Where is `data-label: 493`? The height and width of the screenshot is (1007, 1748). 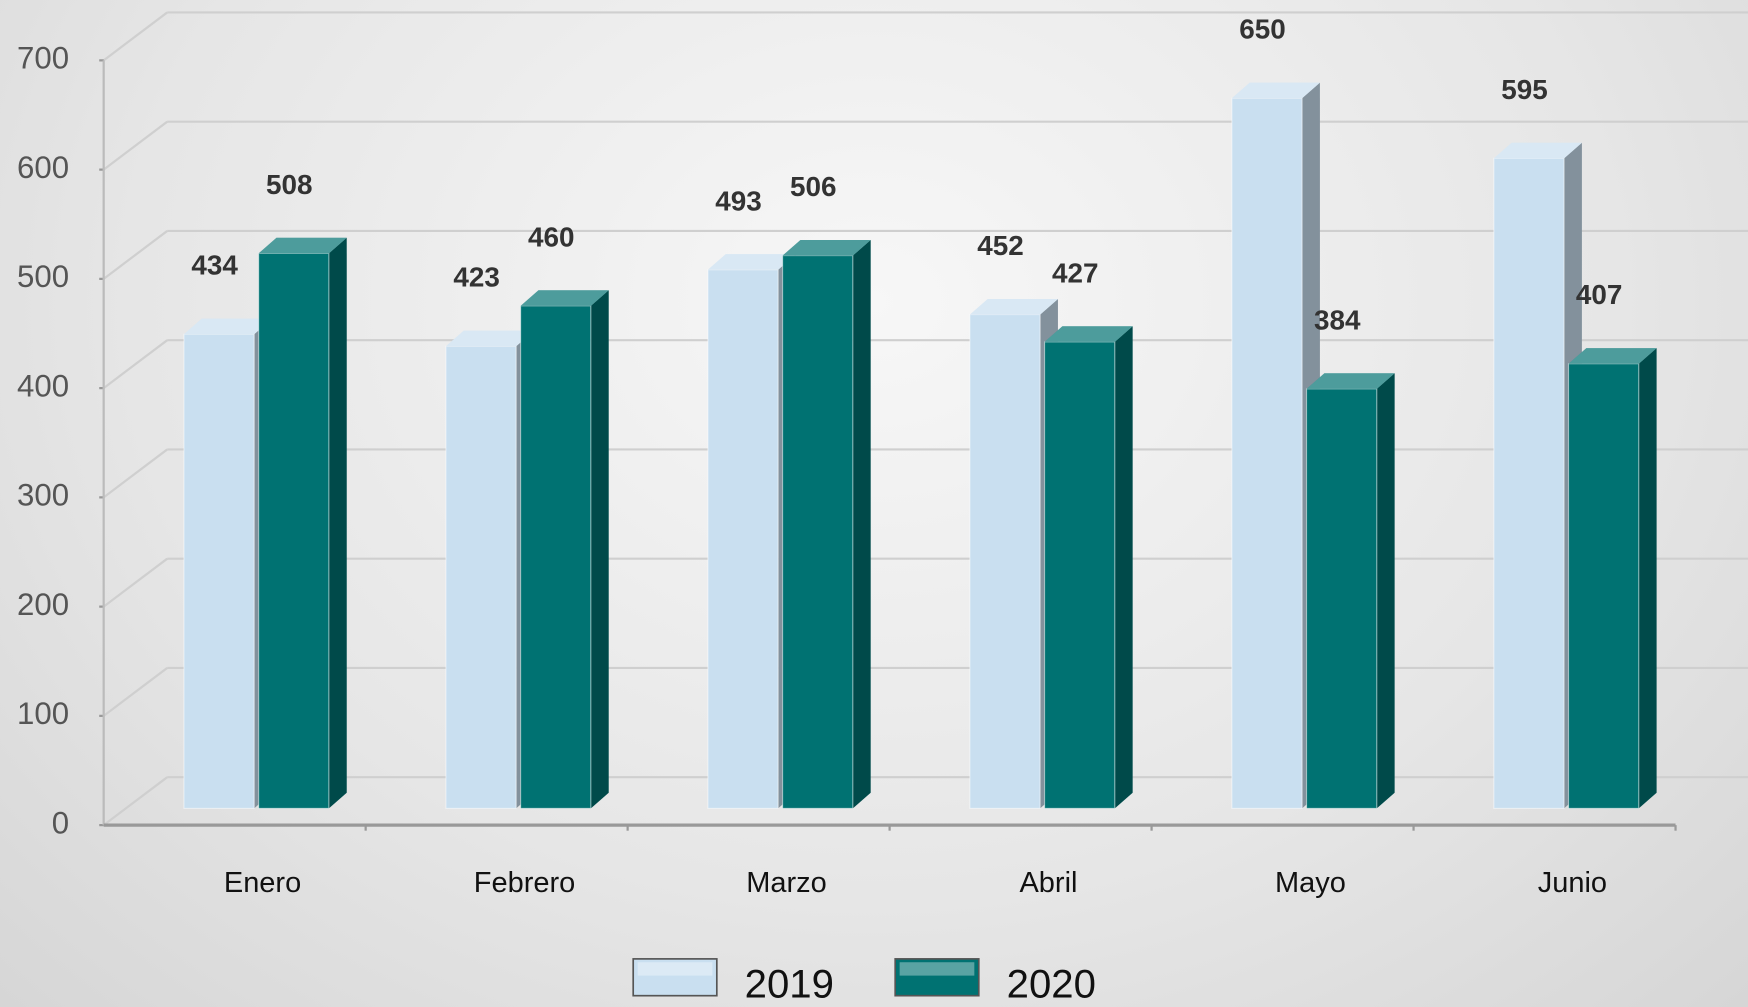
data-label: 493 is located at coordinates (738, 200).